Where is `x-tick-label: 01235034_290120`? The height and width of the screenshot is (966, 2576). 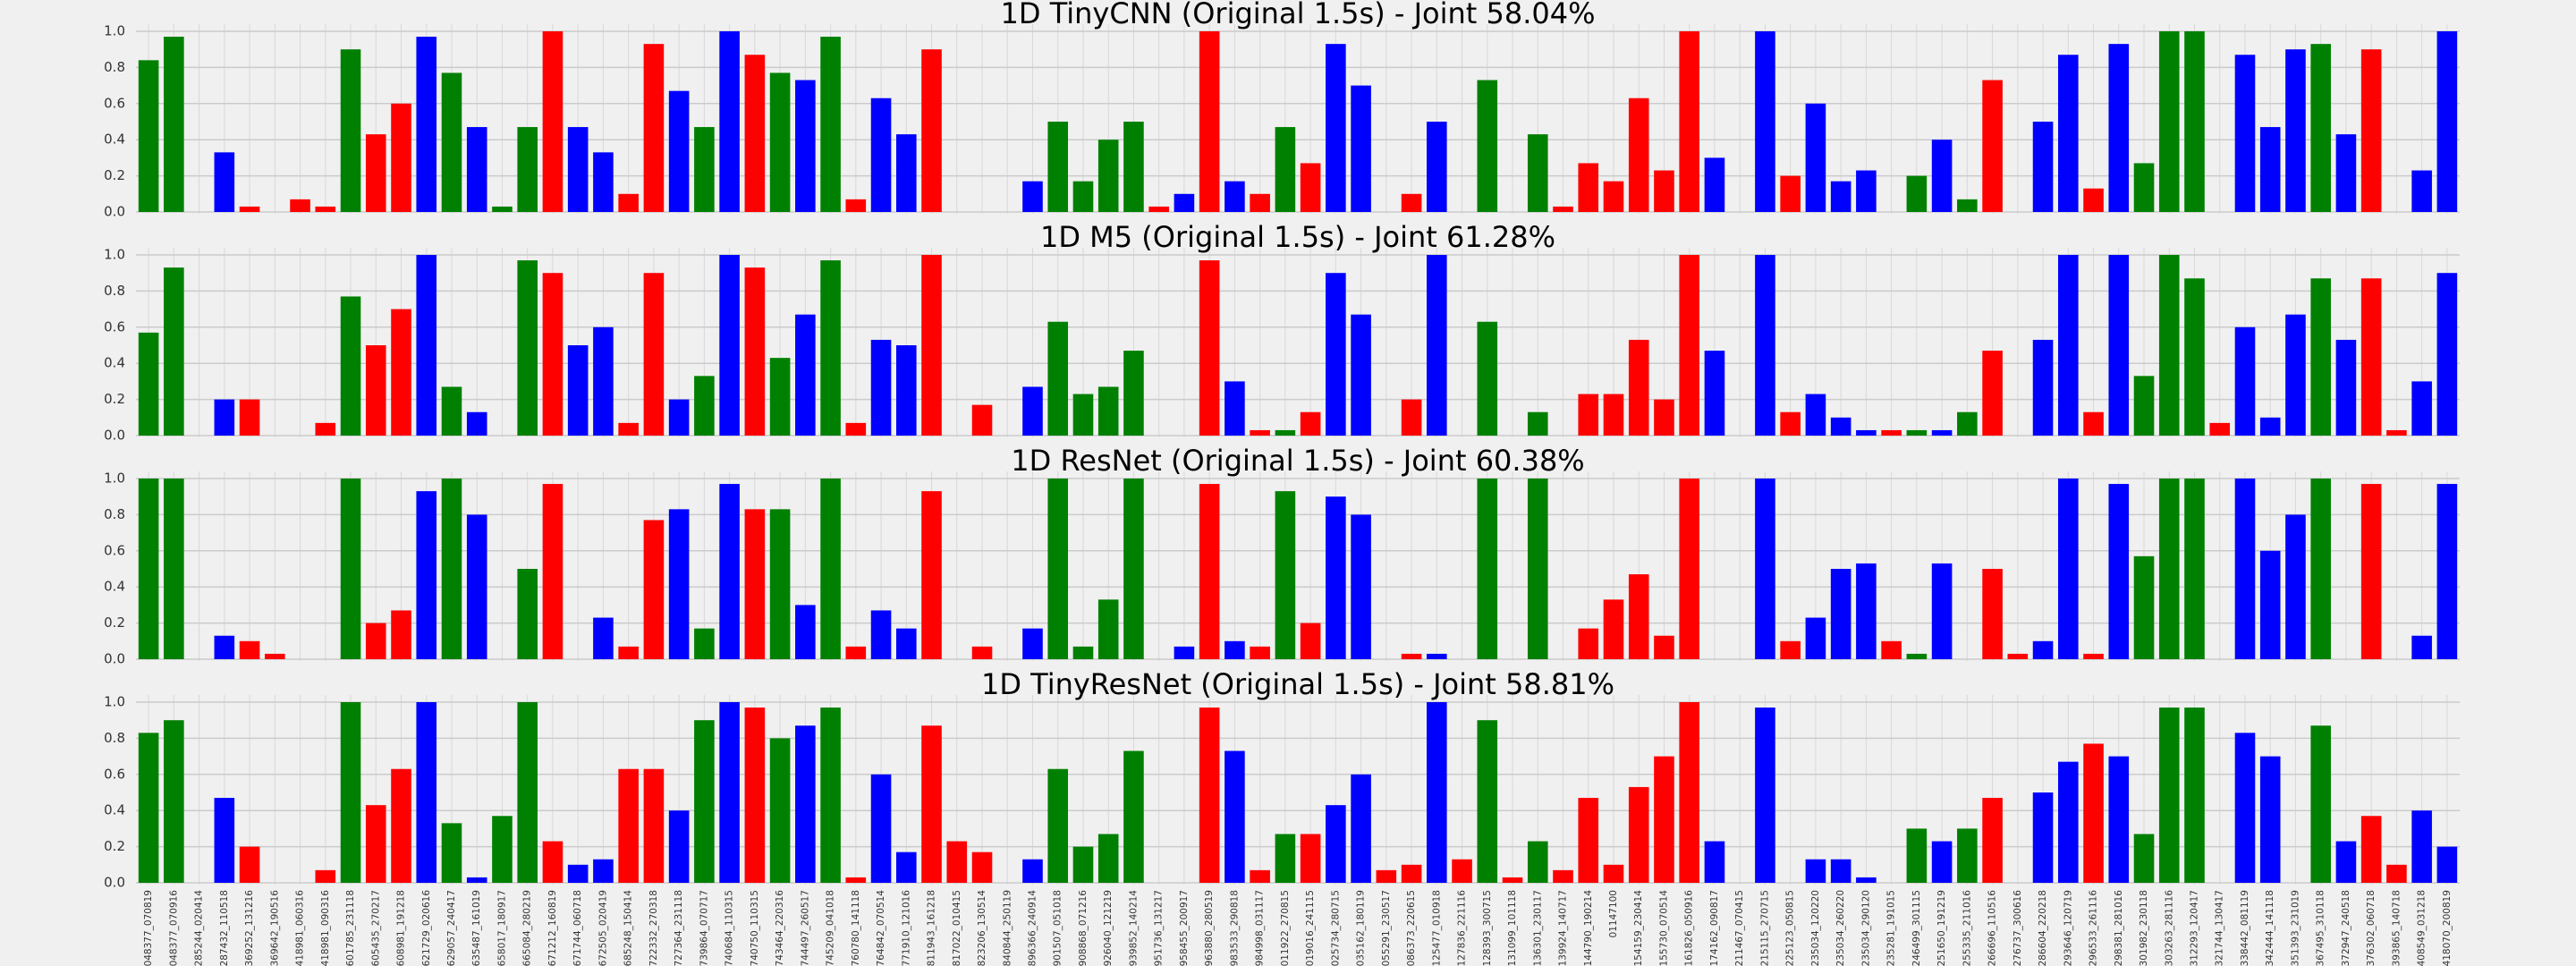 x-tick-label: 01235034_290120 is located at coordinates (1865, 928).